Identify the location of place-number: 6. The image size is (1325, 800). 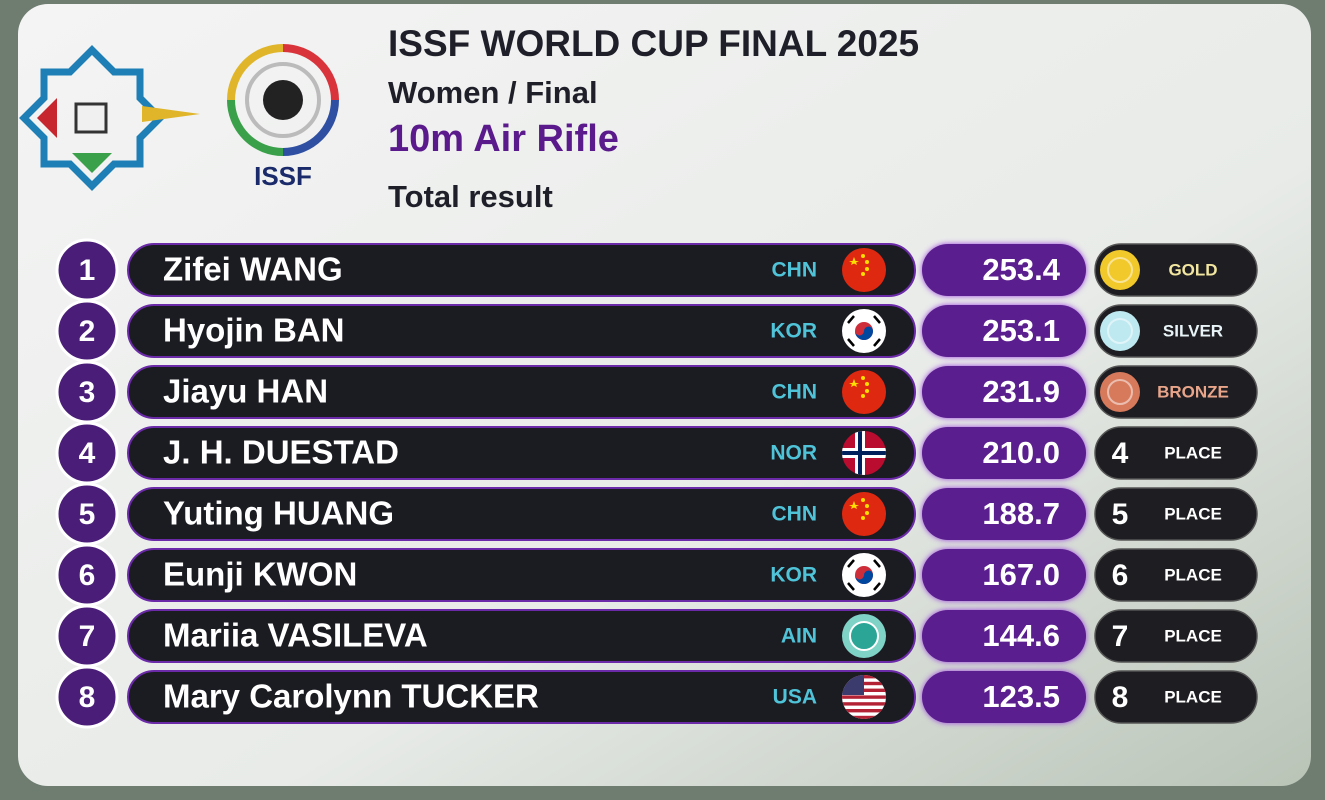
(1120, 575).